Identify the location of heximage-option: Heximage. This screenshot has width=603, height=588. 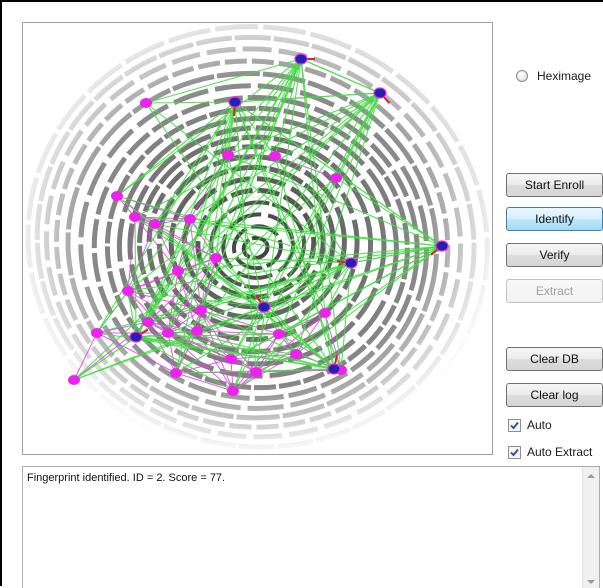
(553, 76).